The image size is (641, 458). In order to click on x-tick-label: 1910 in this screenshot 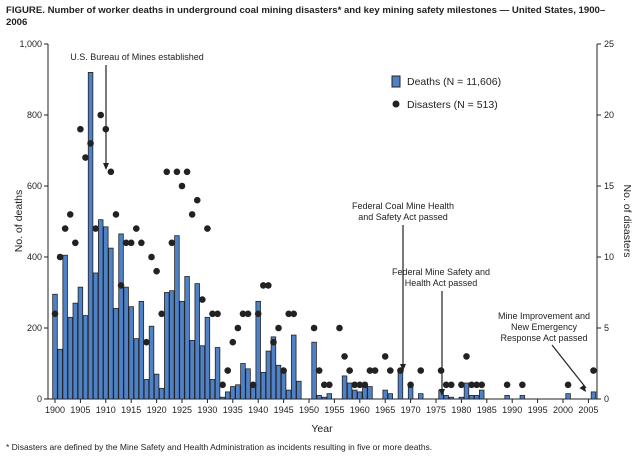, I will do `click(106, 410)`.